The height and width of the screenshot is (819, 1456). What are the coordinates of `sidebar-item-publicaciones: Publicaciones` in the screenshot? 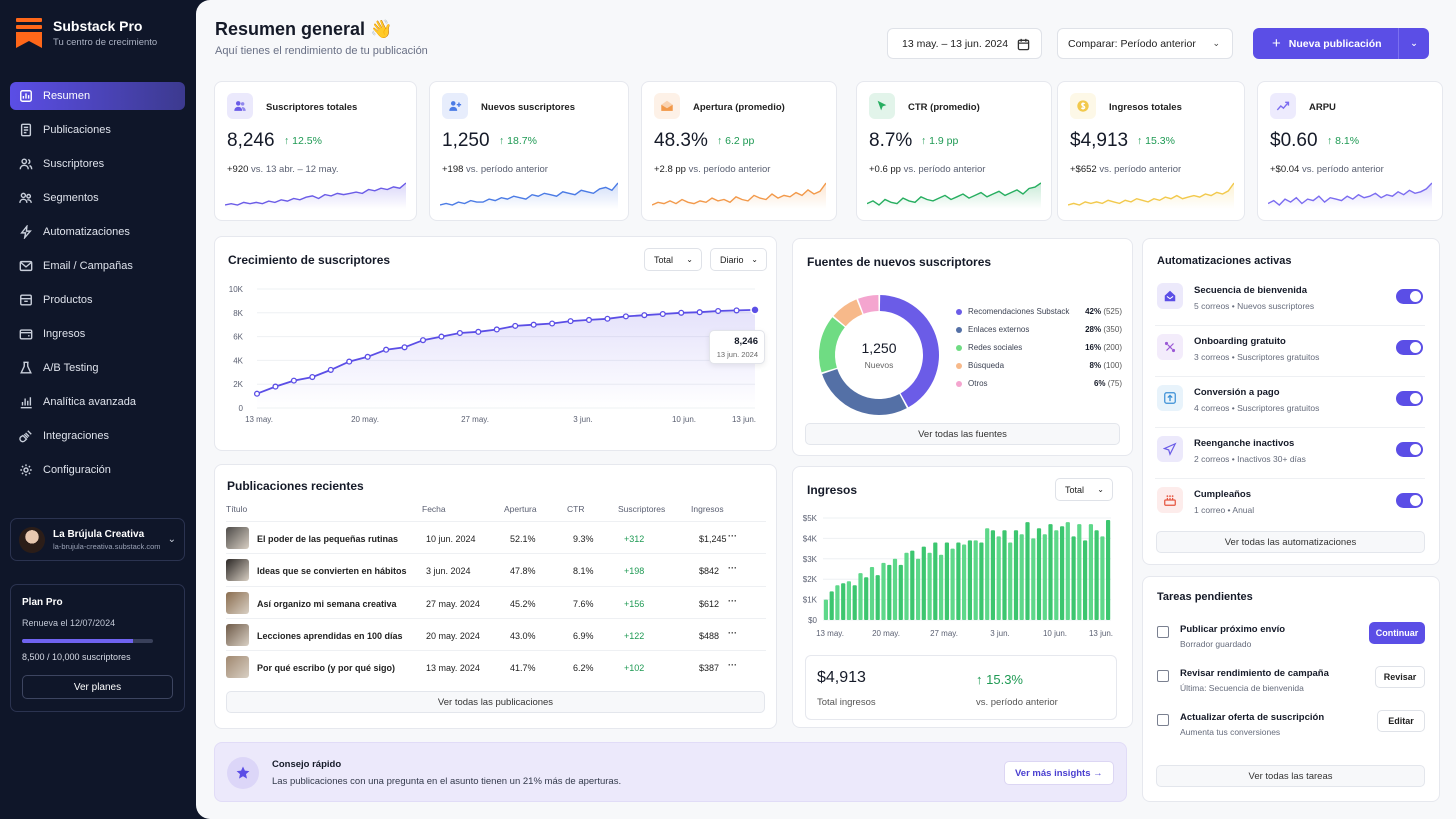 It's located at (97, 130).